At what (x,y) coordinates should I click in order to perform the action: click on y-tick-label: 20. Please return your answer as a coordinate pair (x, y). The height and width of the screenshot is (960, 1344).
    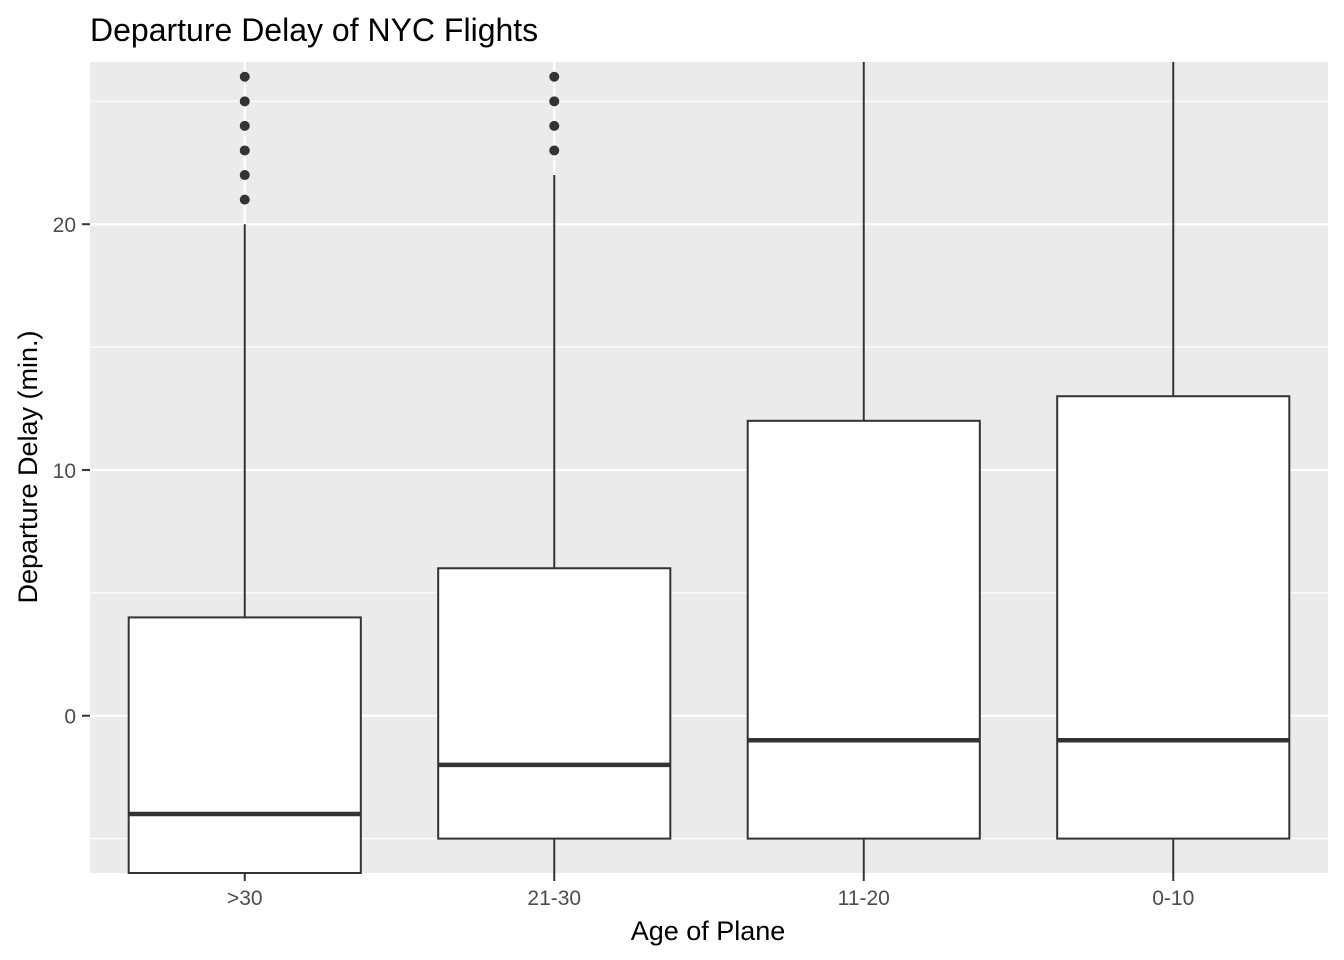
    Looking at the image, I should click on (64, 225).